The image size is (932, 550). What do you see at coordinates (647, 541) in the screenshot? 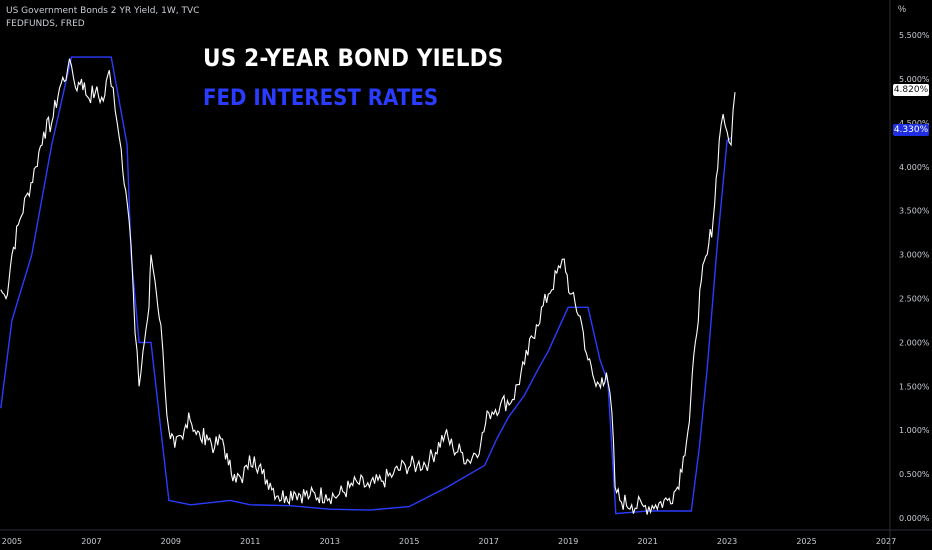
I see `x-tick-label: 2021` at bounding box center [647, 541].